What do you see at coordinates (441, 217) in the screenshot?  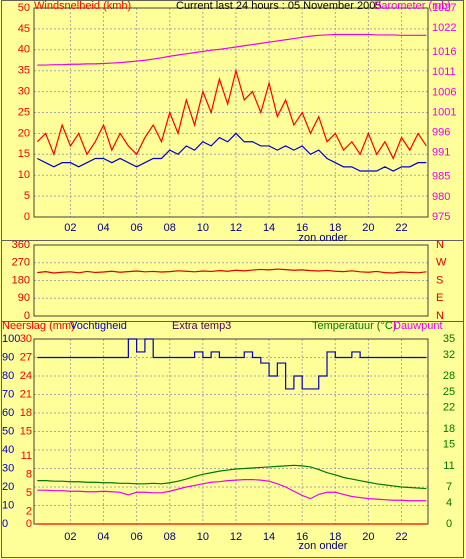 I see `y2-tick-label: 975` at bounding box center [441, 217].